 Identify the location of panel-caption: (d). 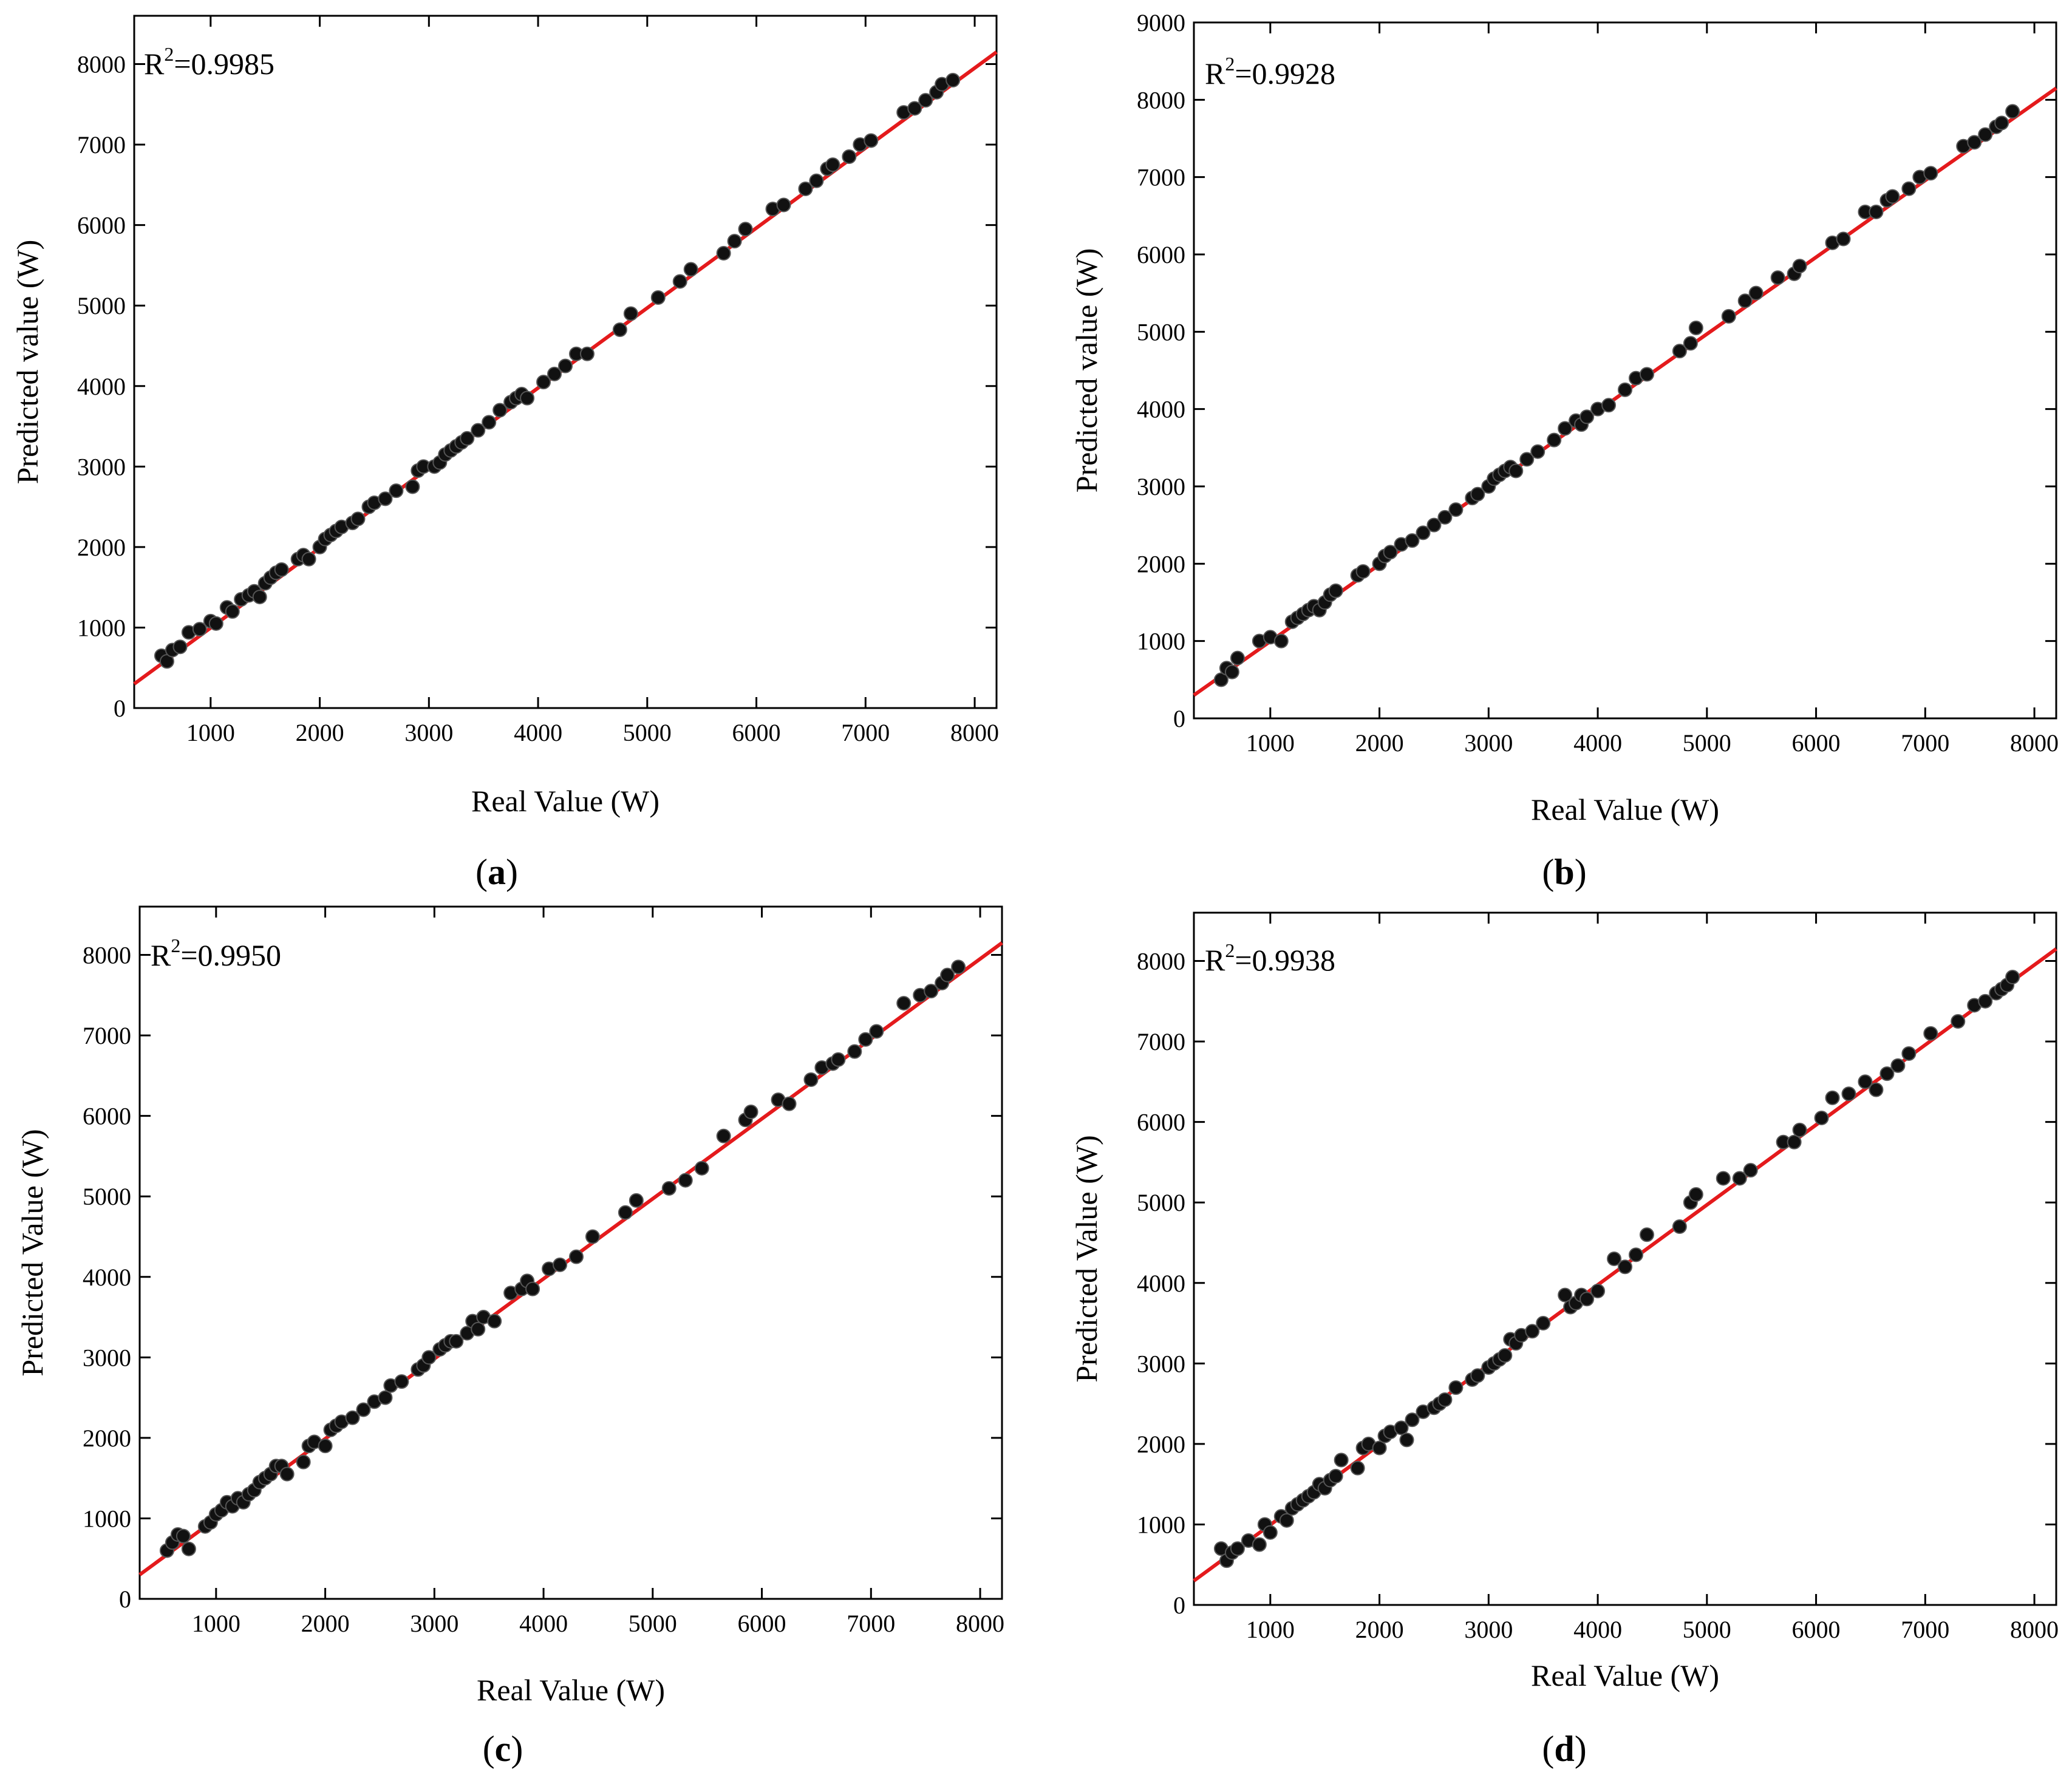
(1564, 1749).